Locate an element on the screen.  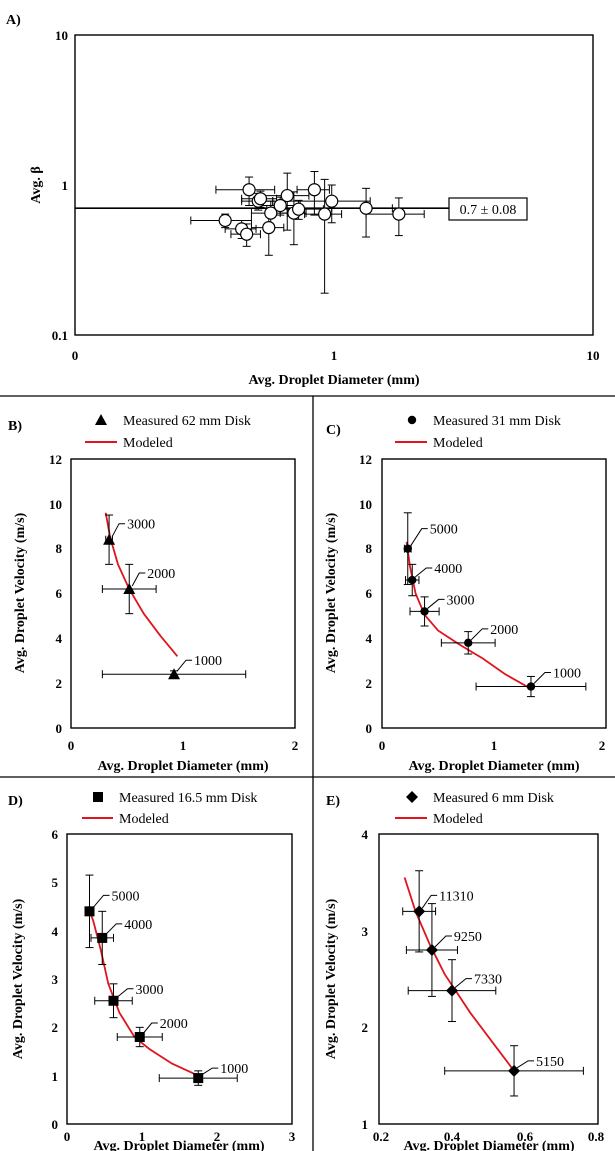
panel-e-x-tick-label: 0.6 is located at coordinates (525, 1136).